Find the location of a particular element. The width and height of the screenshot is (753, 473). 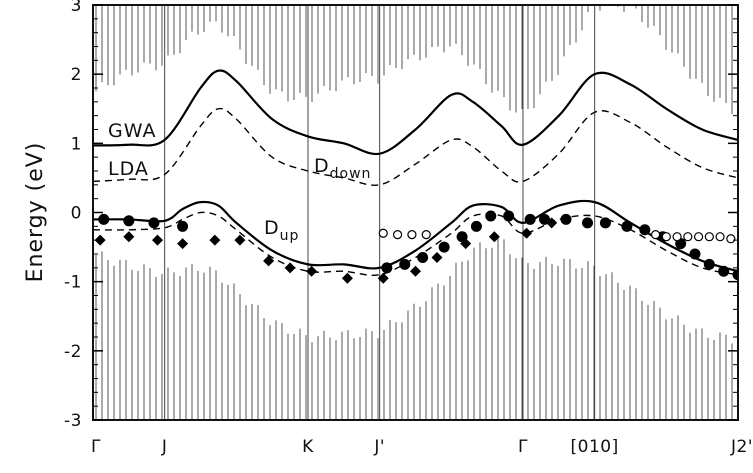

experimental-points is located at coordinates (416, 247).